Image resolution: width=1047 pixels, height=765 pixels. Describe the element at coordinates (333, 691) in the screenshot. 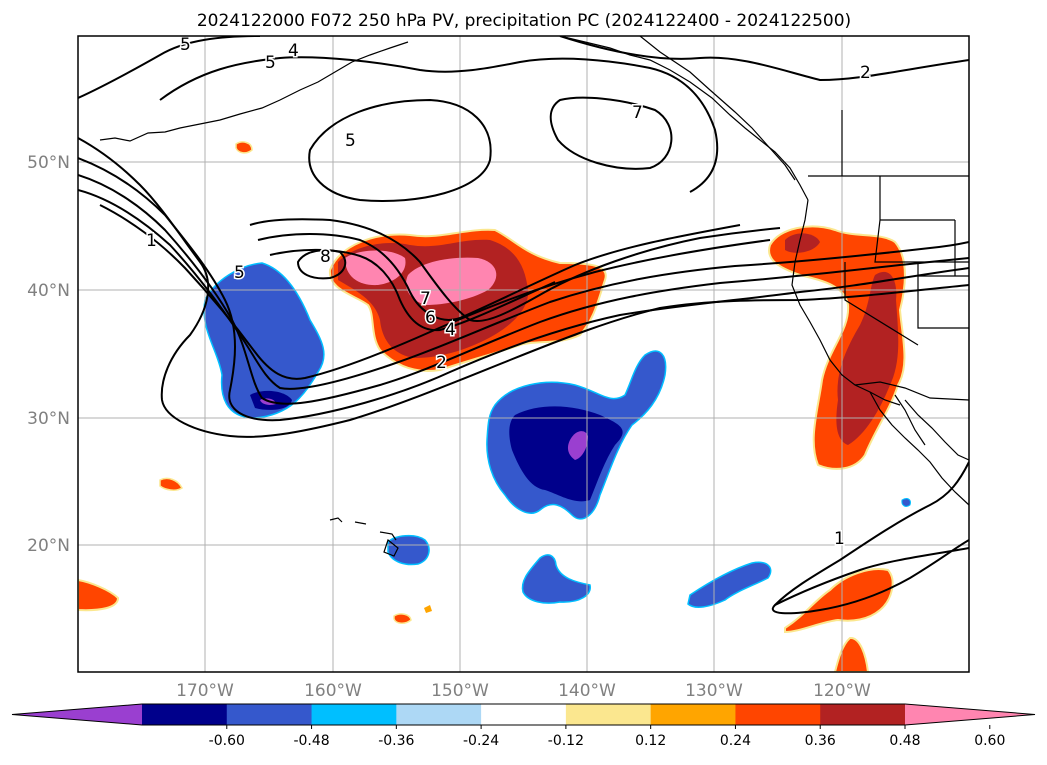

I see `lon-label-160w: 160°W` at that location.